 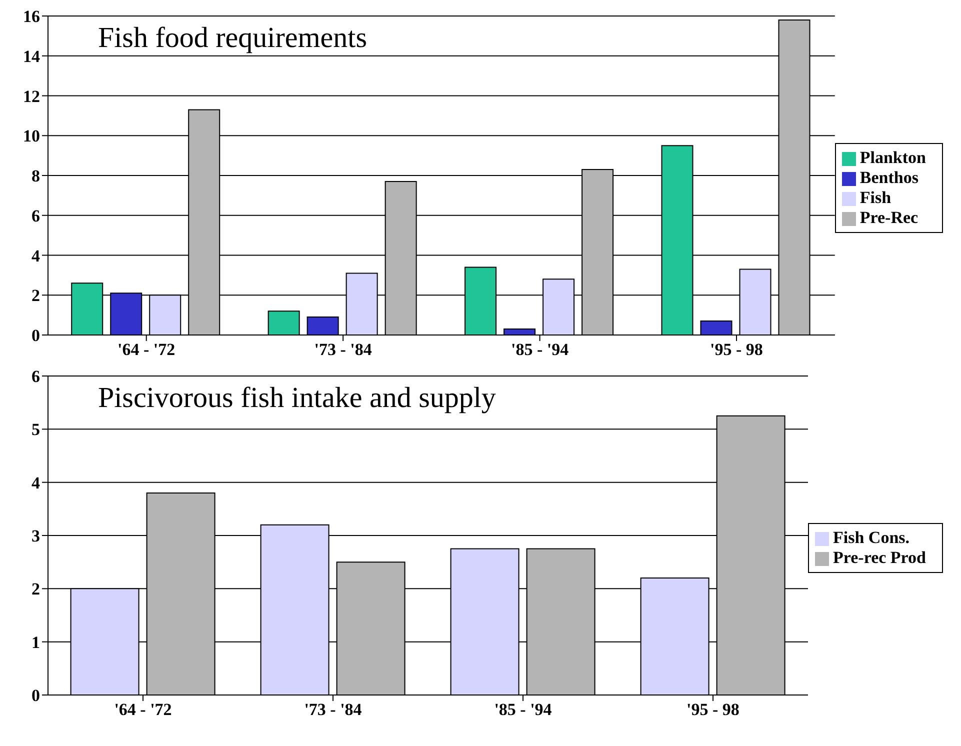 I want to click on legend-label: Pre-Rec, so click(x=889, y=217).